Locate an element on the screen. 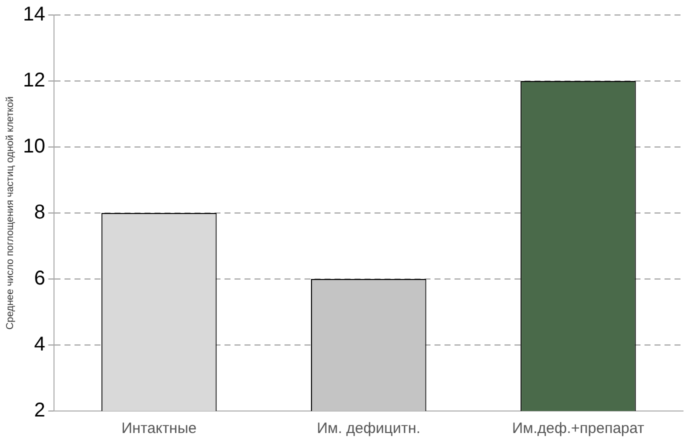 This screenshot has width=687, height=441. y-tick-label: 10 is located at coordinates (34, 147).